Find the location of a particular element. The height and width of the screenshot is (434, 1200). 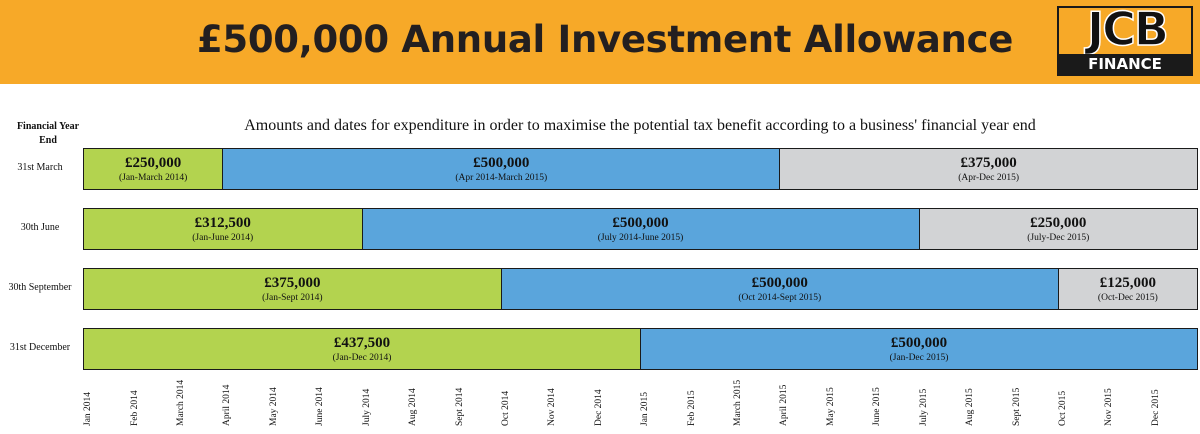

x-tick-label: June 2014 is located at coordinates (320, 406).